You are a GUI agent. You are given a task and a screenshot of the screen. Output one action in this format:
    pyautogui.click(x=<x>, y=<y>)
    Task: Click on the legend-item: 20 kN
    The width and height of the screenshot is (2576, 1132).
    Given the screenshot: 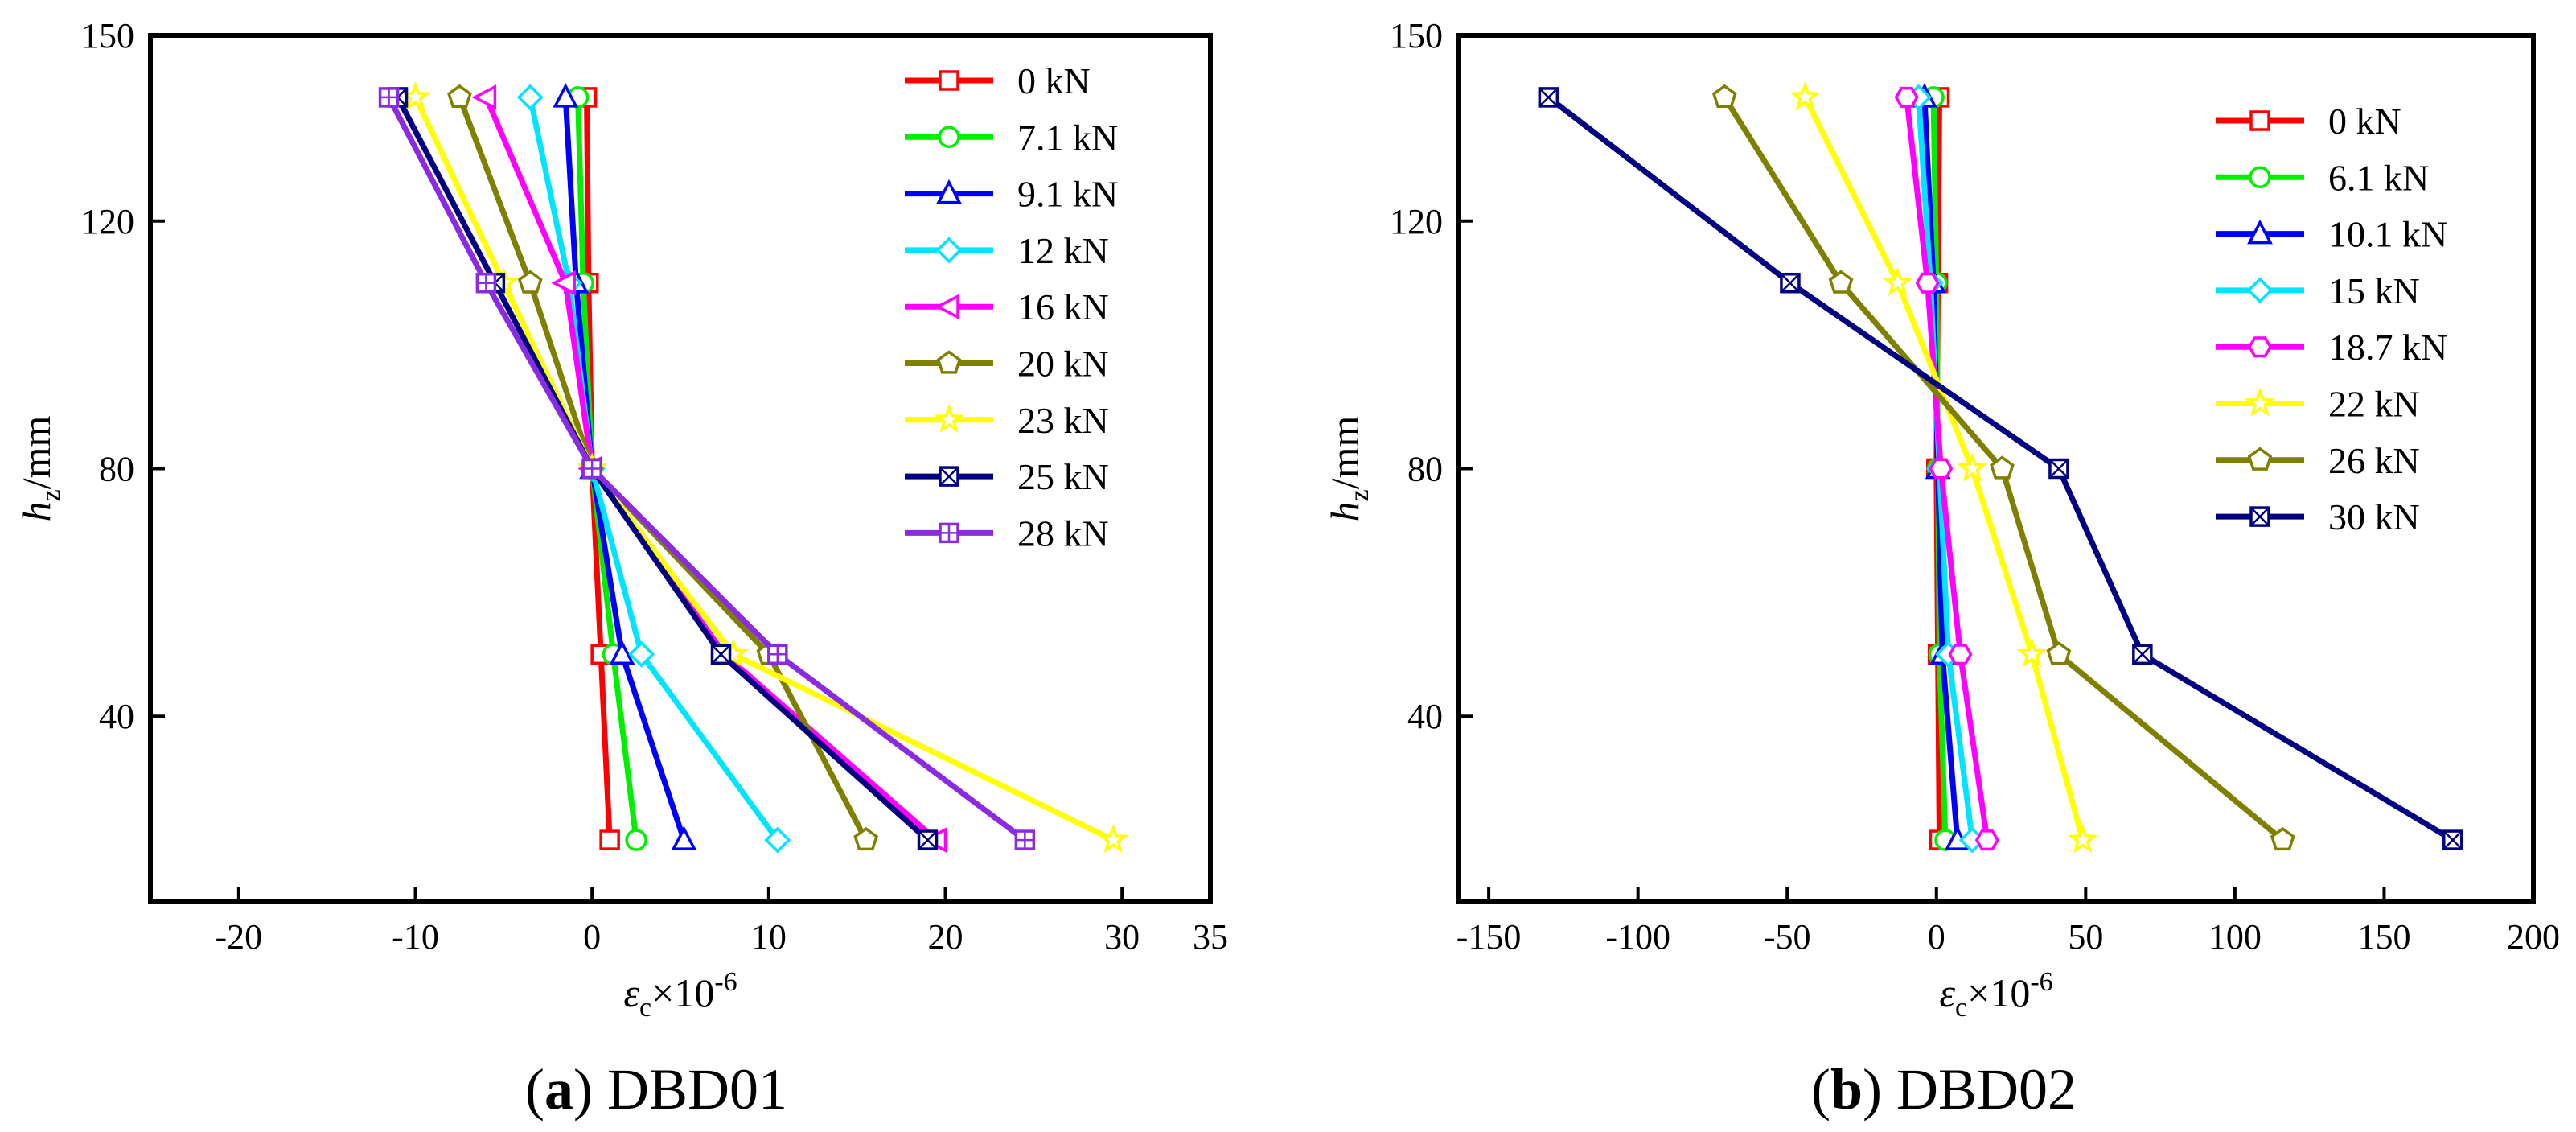 What is the action you would take?
    pyautogui.click(x=1007, y=364)
    